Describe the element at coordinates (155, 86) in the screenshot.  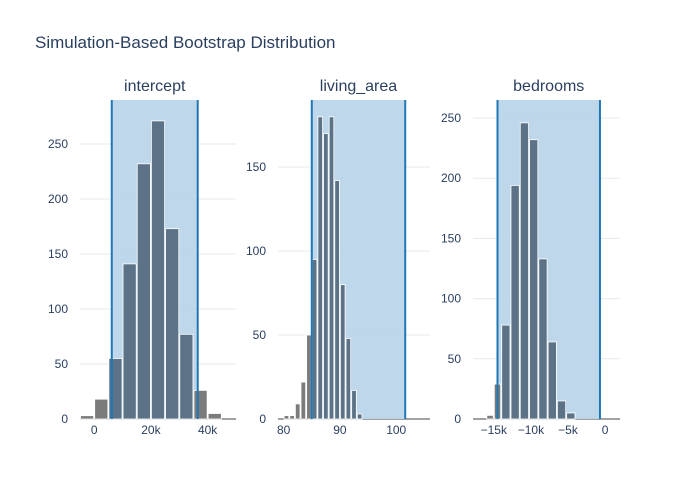
I see `panel-title: intercept` at that location.